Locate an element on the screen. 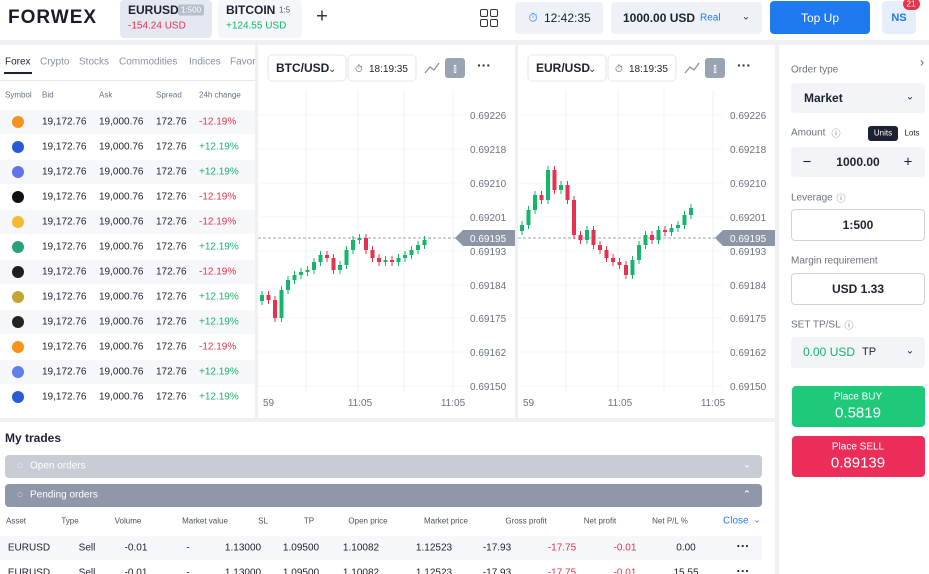 This screenshot has height=574, width=929. toggle: Lots is located at coordinates (912, 133).